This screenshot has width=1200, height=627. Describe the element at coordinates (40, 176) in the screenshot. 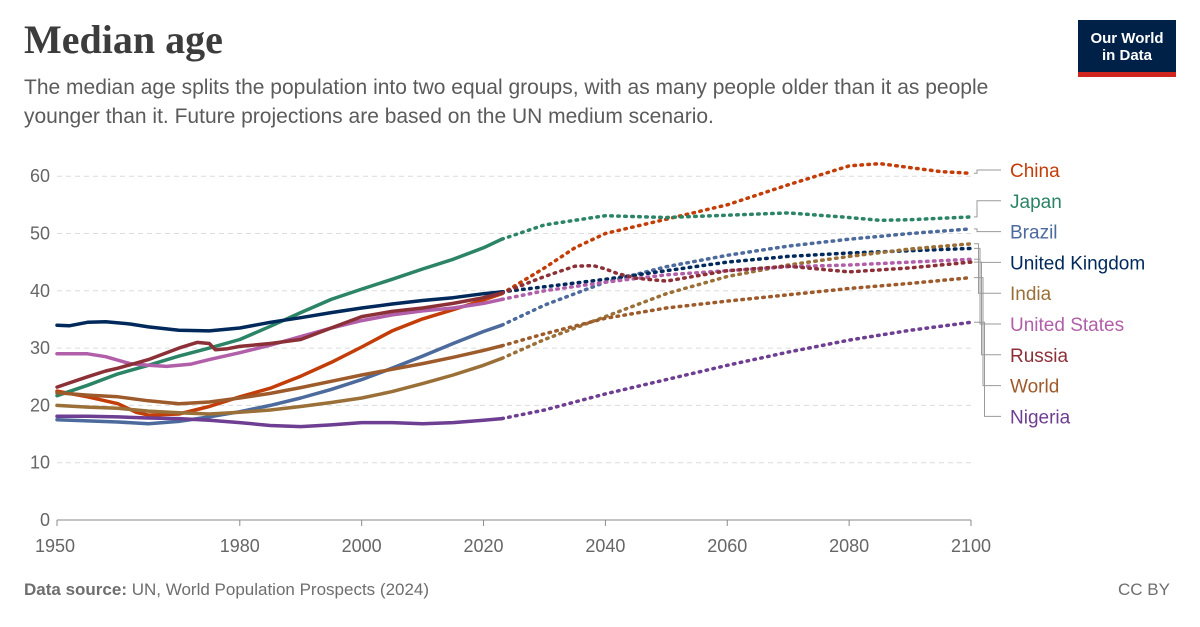

I see `y-tick-label: 60` at that location.